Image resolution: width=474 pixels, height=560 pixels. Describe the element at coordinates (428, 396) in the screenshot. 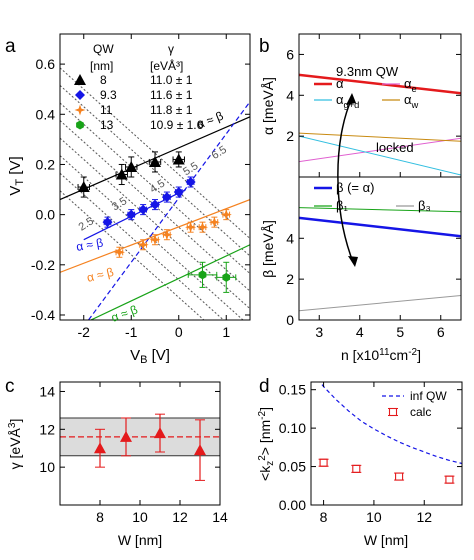

I see `legend-label: inf QW` at that location.